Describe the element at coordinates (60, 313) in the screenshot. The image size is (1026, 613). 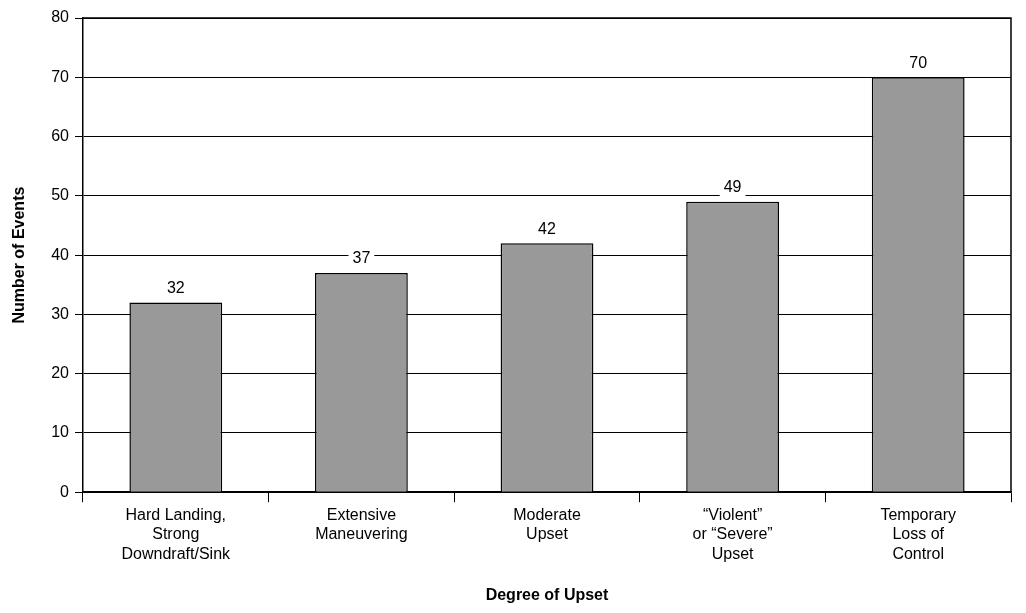
I see `y-tick-label: 30` at that location.